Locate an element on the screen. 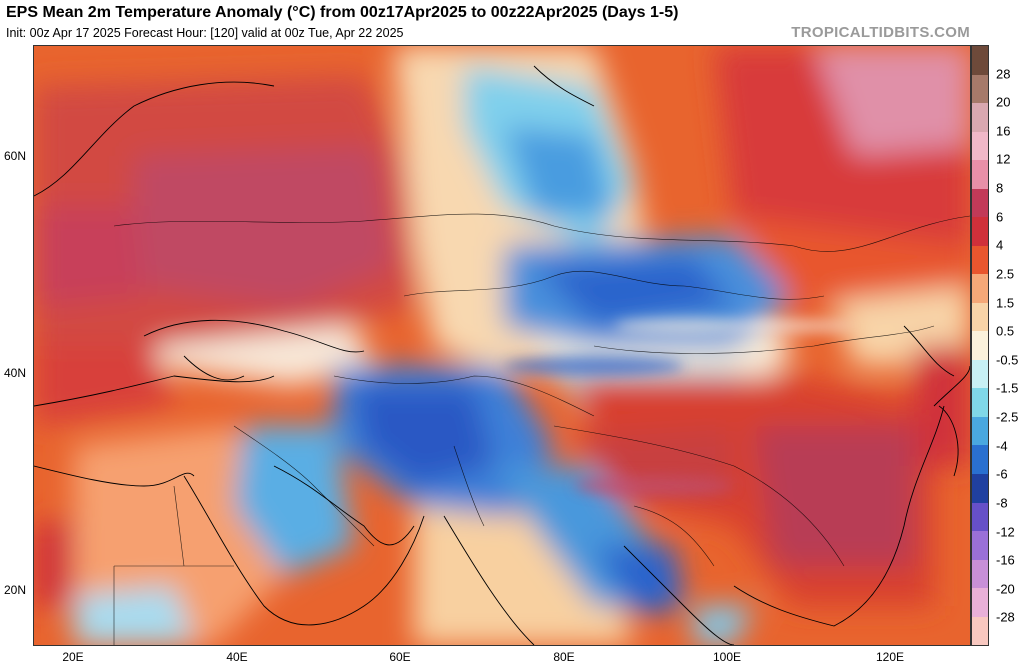 The width and height of the screenshot is (1024, 665). lon-label-100e: 100E is located at coordinates (727, 657).